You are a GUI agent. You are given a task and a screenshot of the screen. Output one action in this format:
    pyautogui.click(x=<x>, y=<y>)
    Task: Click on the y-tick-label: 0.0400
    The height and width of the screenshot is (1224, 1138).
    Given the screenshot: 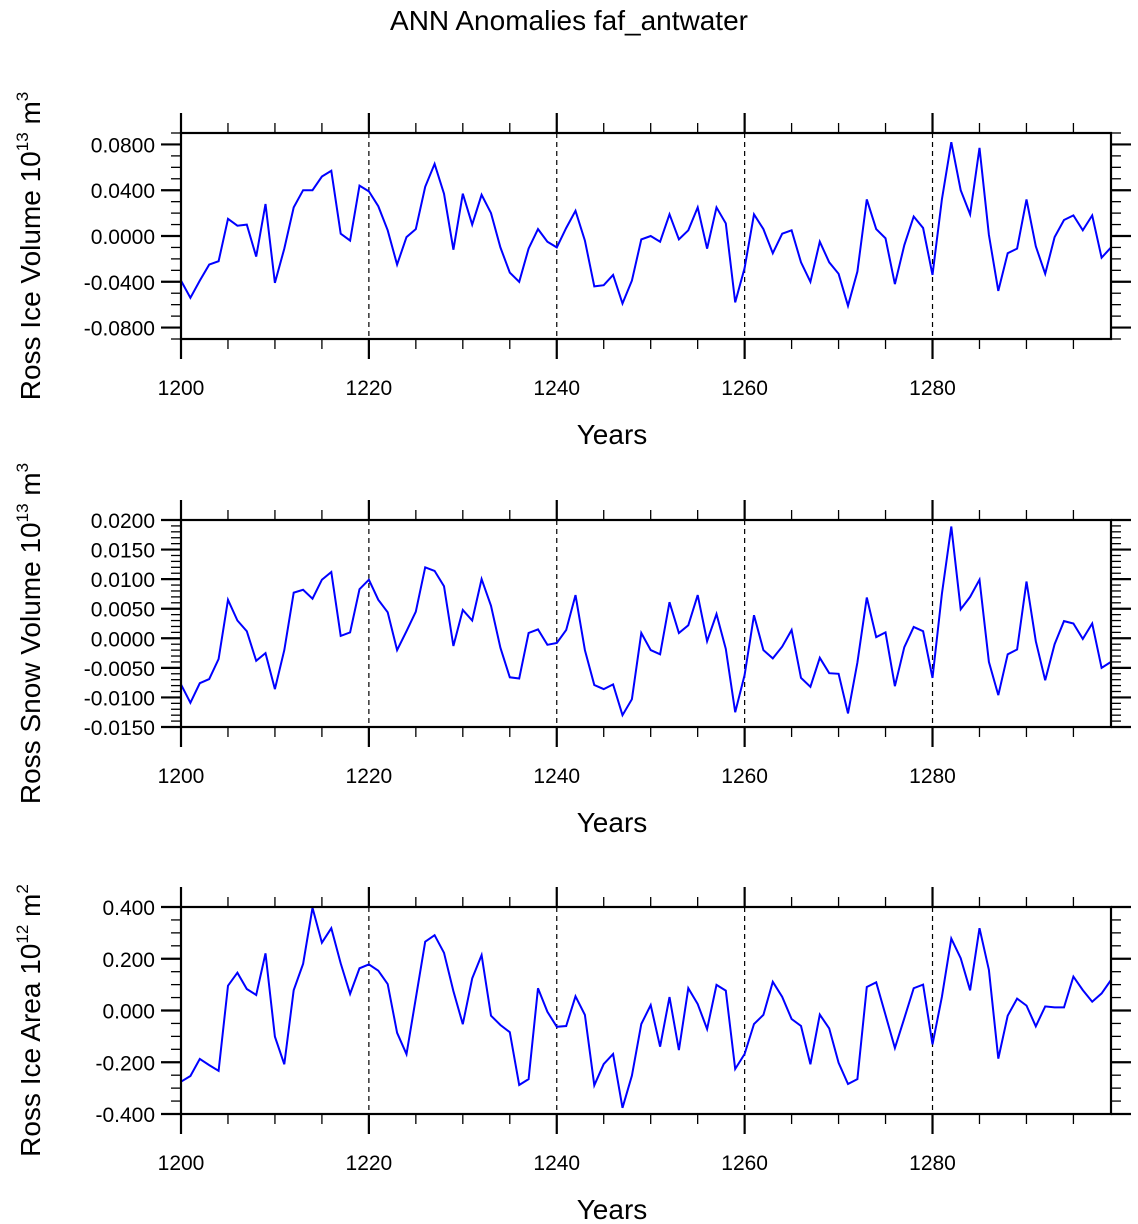 What is the action you would take?
    pyautogui.click(x=123, y=191)
    